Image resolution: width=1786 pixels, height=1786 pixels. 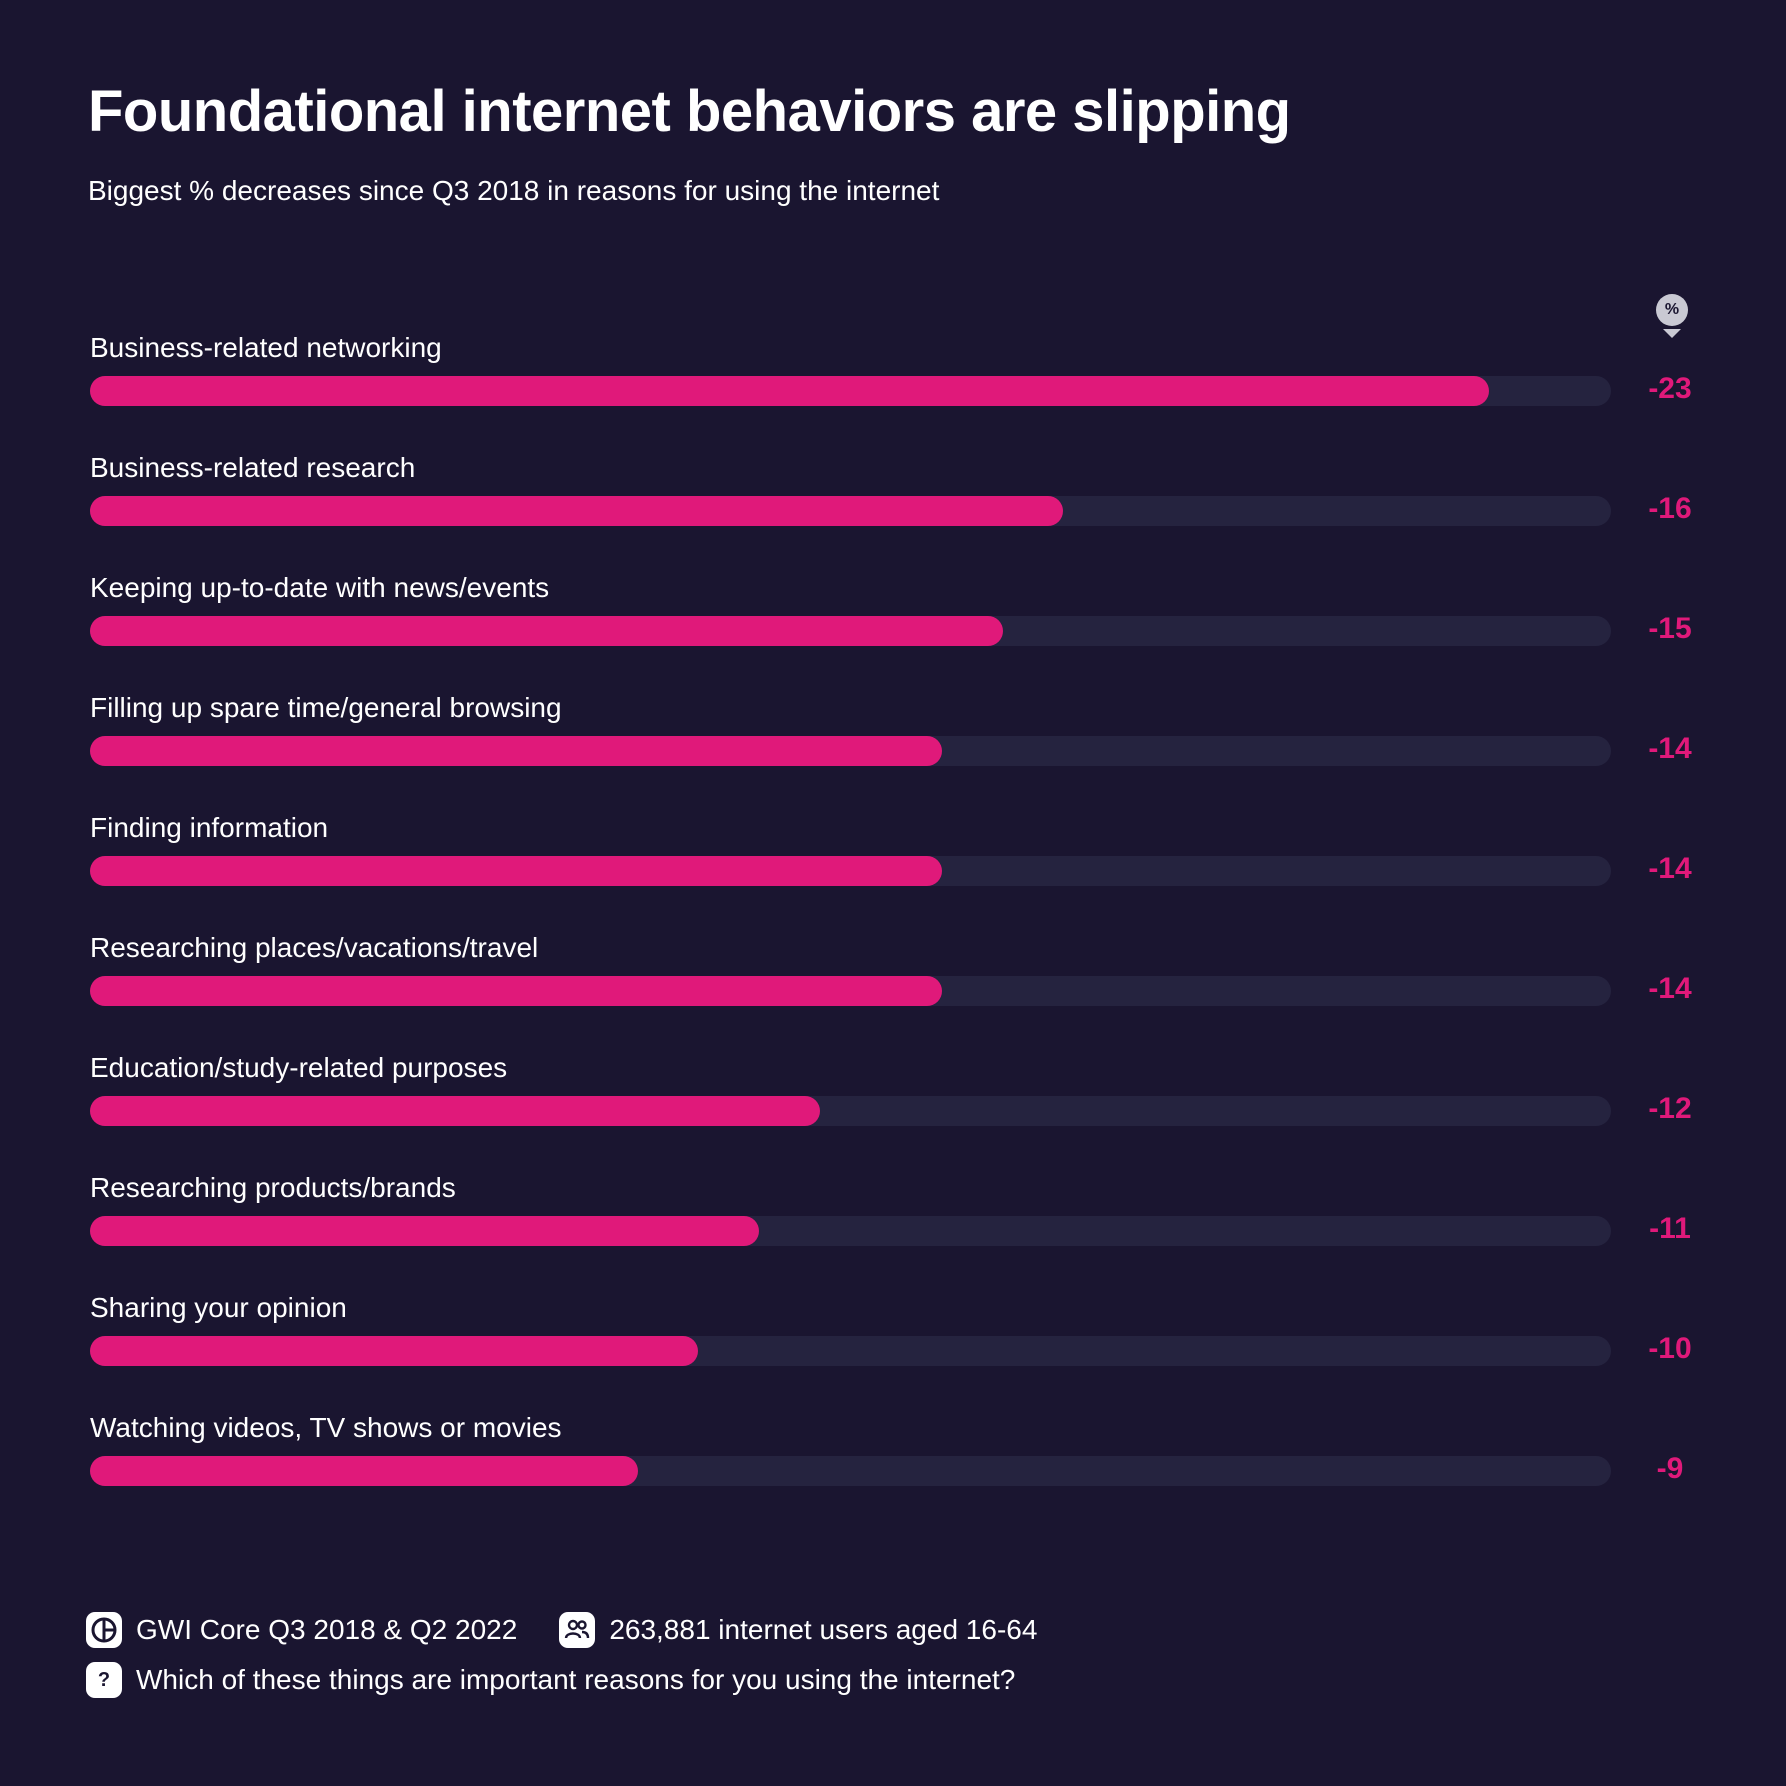 What do you see at coordinates (218, 1307) in the screenshot?
I see `bar-label: Sharing your opinion` at bounding box center [218, 1307].